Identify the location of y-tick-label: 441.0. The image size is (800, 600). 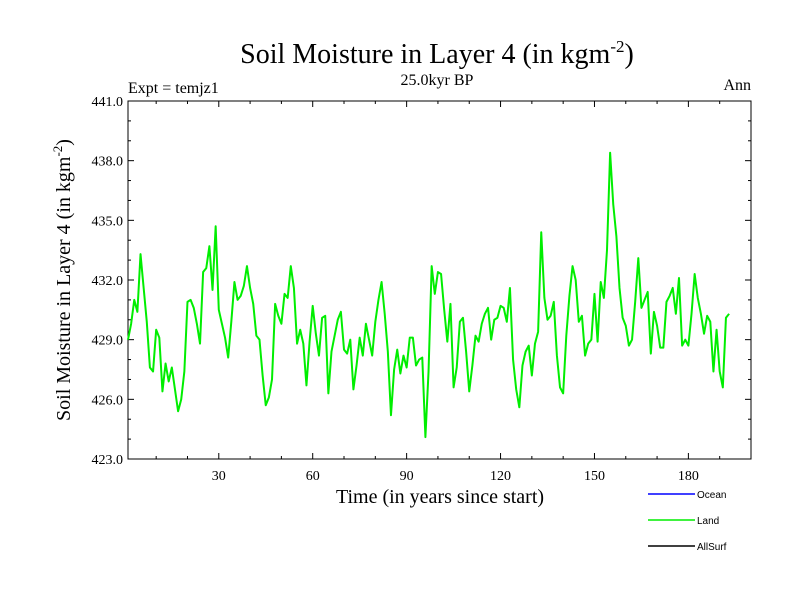
(108, 102).